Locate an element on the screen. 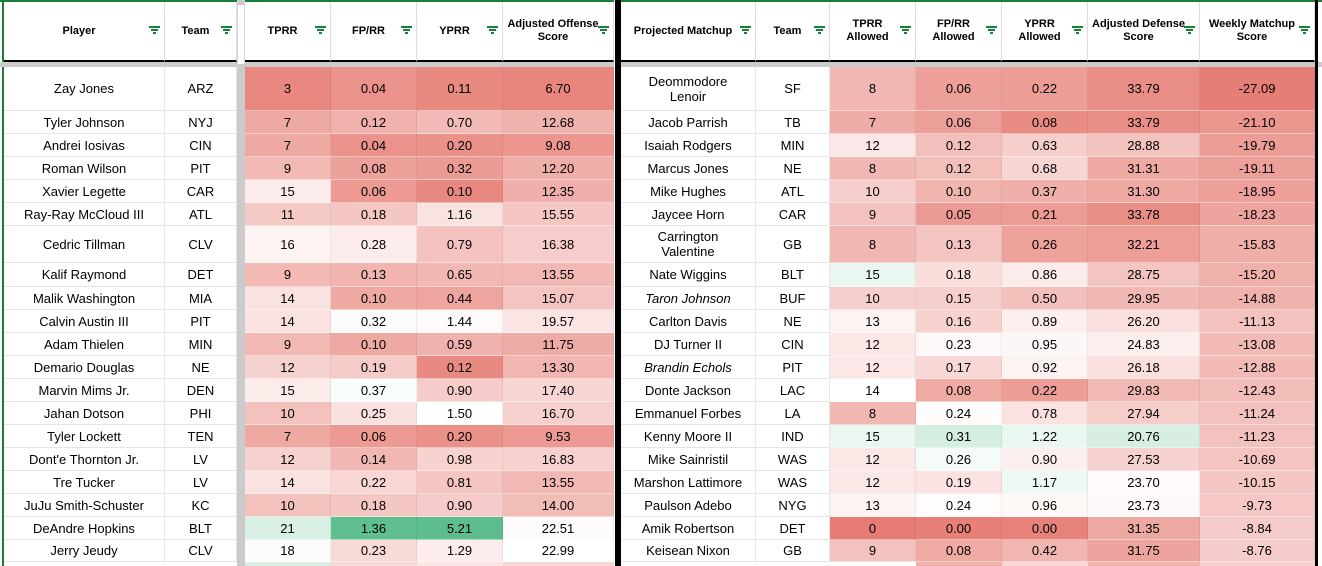 The width and height of the screenshot is (1322, 566). stat-cell: 0.70 is located at coordinates (460, 122).